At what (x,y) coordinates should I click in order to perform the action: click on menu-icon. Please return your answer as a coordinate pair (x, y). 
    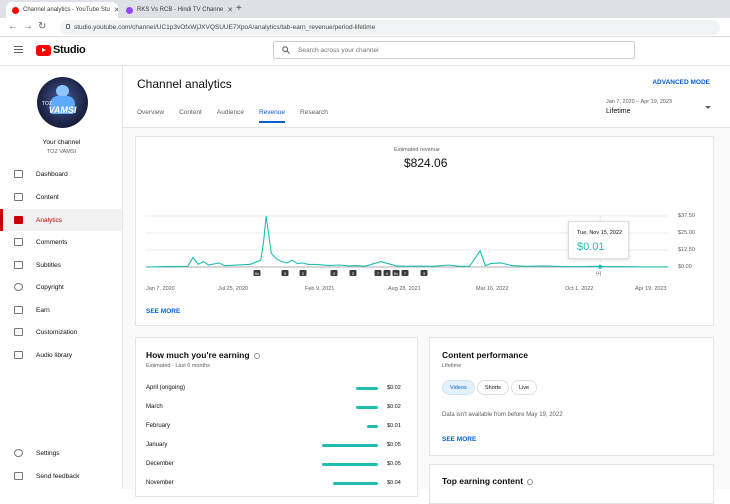
    Looking at the image, I should click on (18, 49).